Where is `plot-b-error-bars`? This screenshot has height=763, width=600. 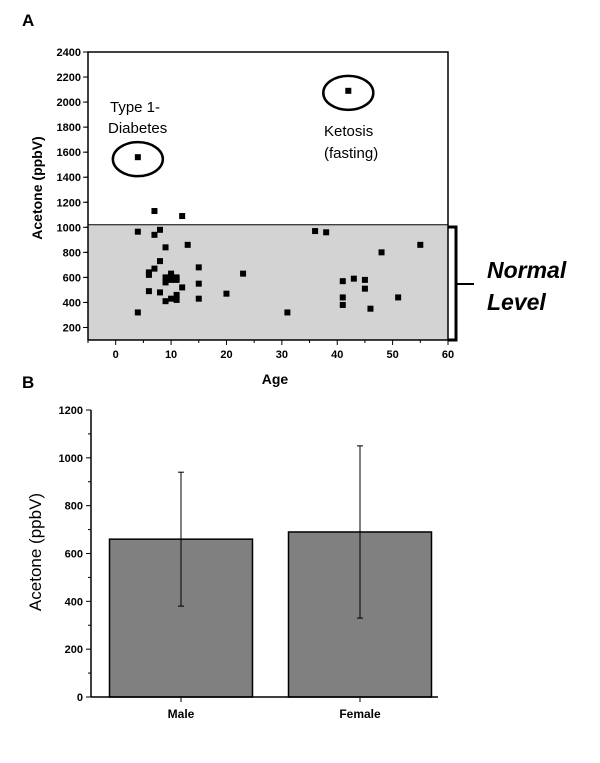
plot-b-error-bars is located at coordinates (270, 532).